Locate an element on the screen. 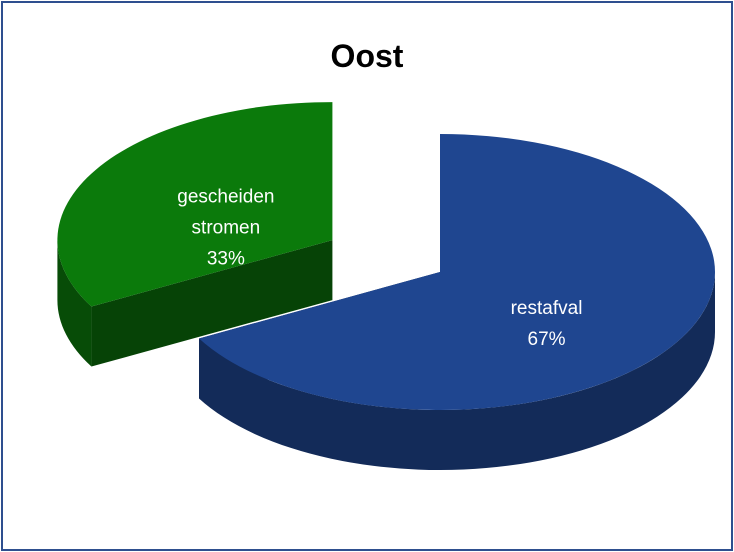  data-label: restafval 67% is located at coordinates (547, 324).